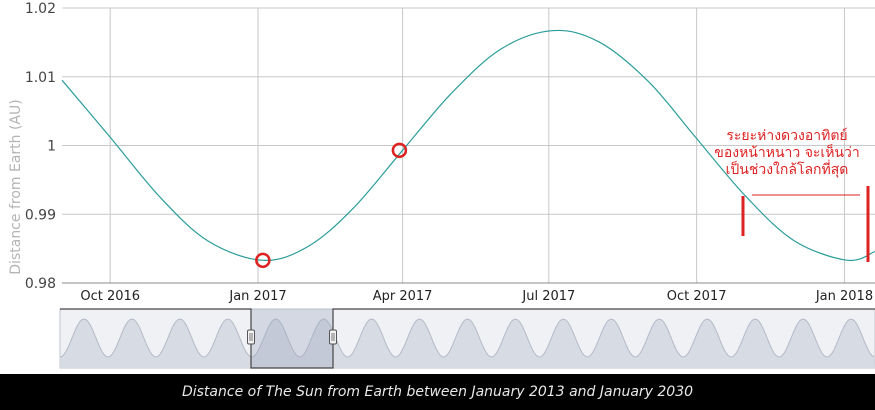  I want to click on y-axis-label: Distance from Earth (AU), so click(16, 186).